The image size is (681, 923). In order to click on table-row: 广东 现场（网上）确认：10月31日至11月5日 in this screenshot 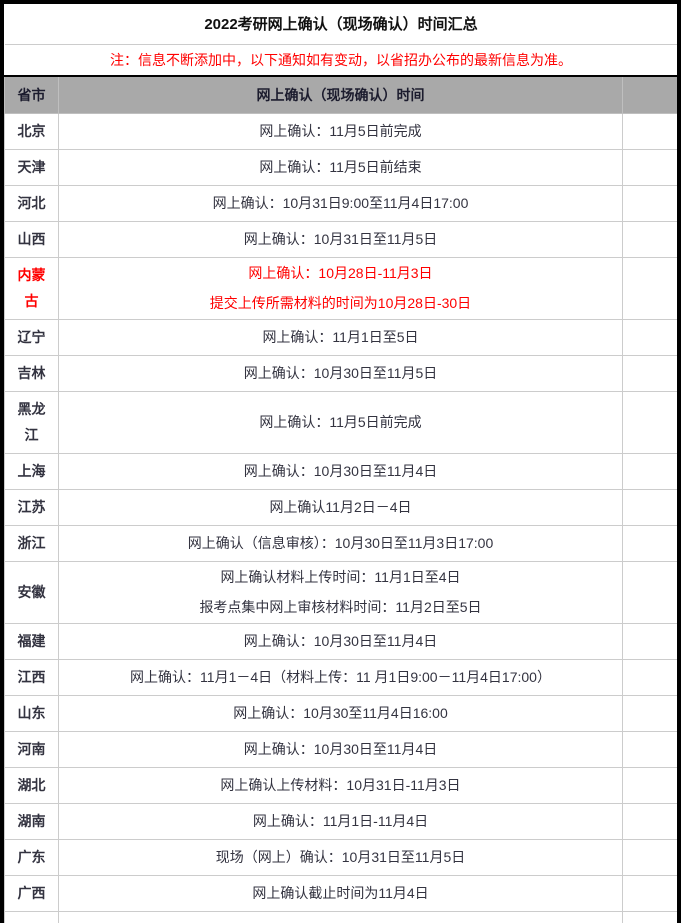, I will do `click(340, 857)`.